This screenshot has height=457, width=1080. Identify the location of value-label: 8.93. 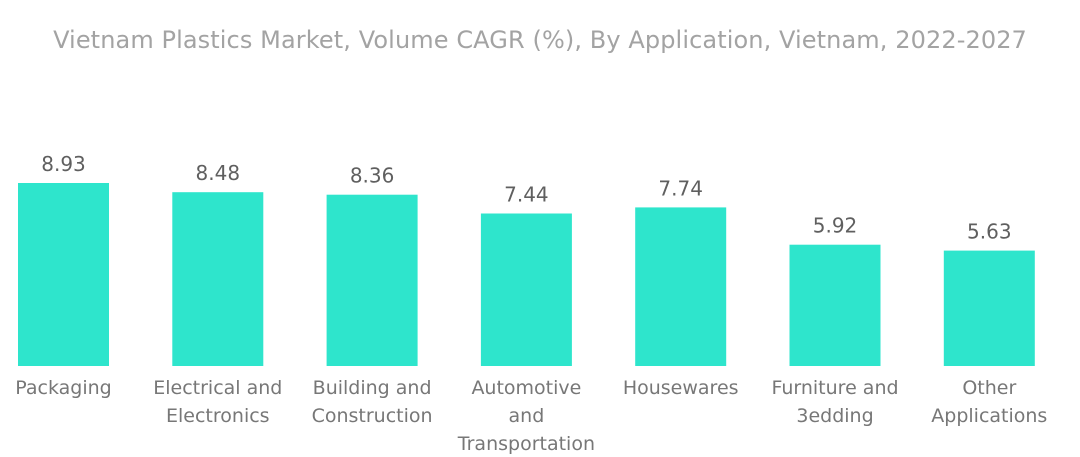
(63, 164).